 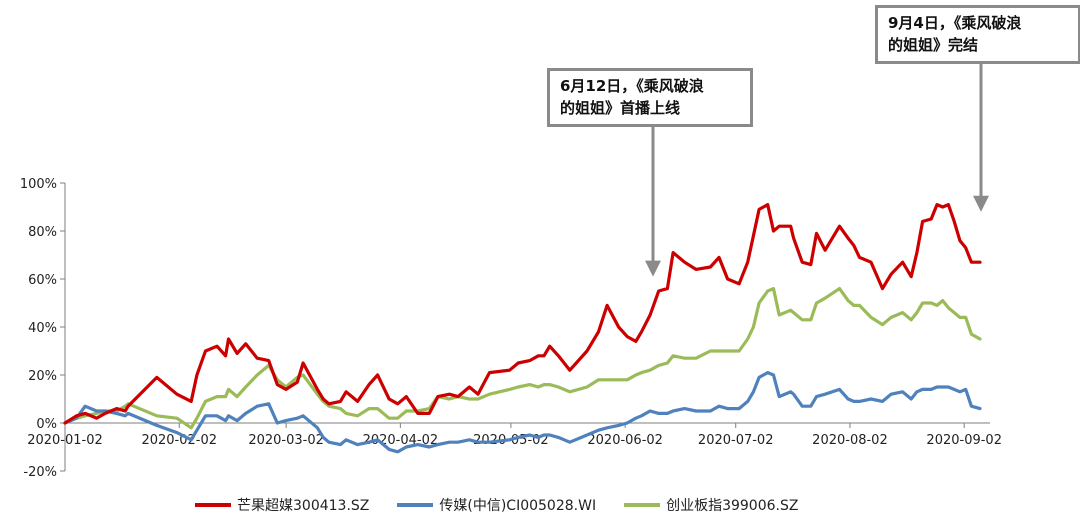 I want to click on annotation-premiere-line2: 的姐姐》首播上线, so click(x=620, y=108).